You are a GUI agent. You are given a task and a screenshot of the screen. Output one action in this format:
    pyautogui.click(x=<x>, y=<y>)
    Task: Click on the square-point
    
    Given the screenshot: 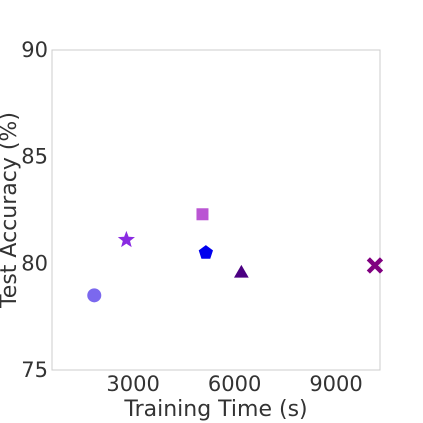 What is the action you would take?
    pyautogui.click(x=202, y=214)
    